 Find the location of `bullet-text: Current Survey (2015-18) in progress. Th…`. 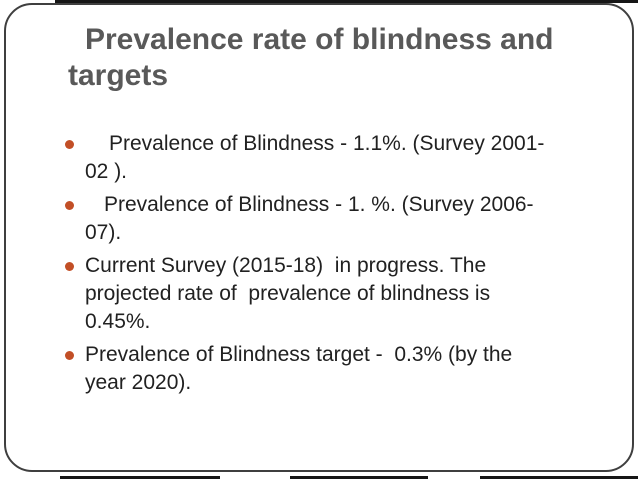

bullet-text: Current Survey (2015-18) in progress. Th… is located at coordinates (288, 293).